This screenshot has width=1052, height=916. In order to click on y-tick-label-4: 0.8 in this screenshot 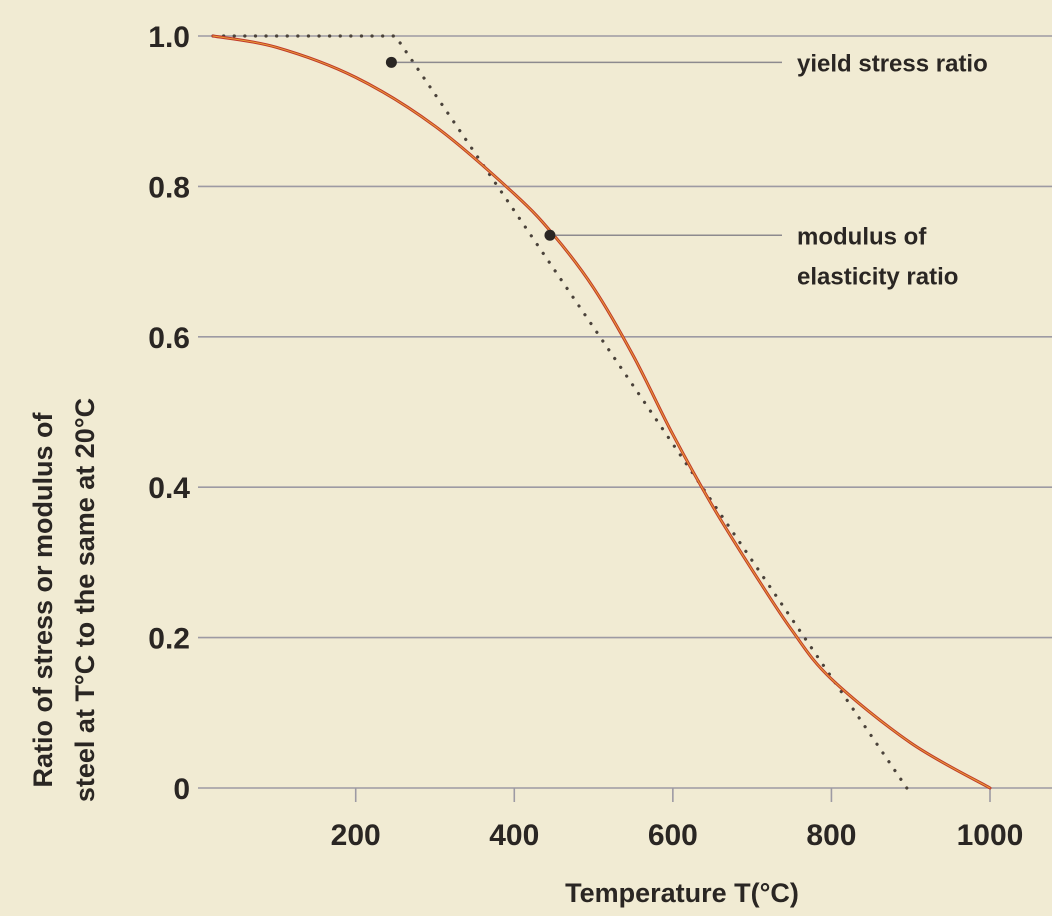, I will do `click(169, 187)`.